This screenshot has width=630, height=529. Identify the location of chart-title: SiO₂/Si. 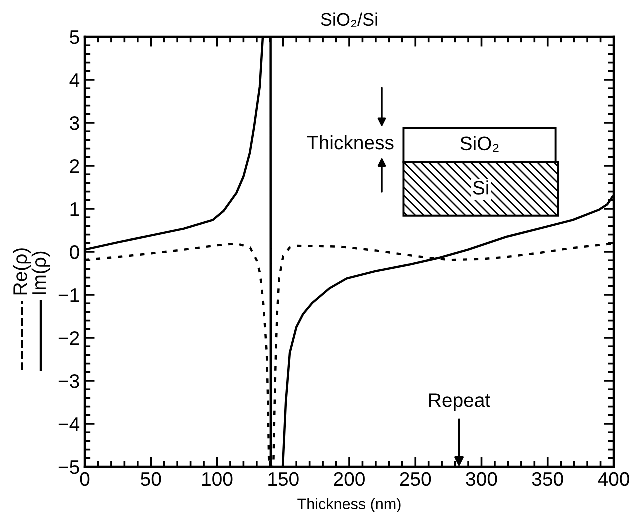
(349, 20).